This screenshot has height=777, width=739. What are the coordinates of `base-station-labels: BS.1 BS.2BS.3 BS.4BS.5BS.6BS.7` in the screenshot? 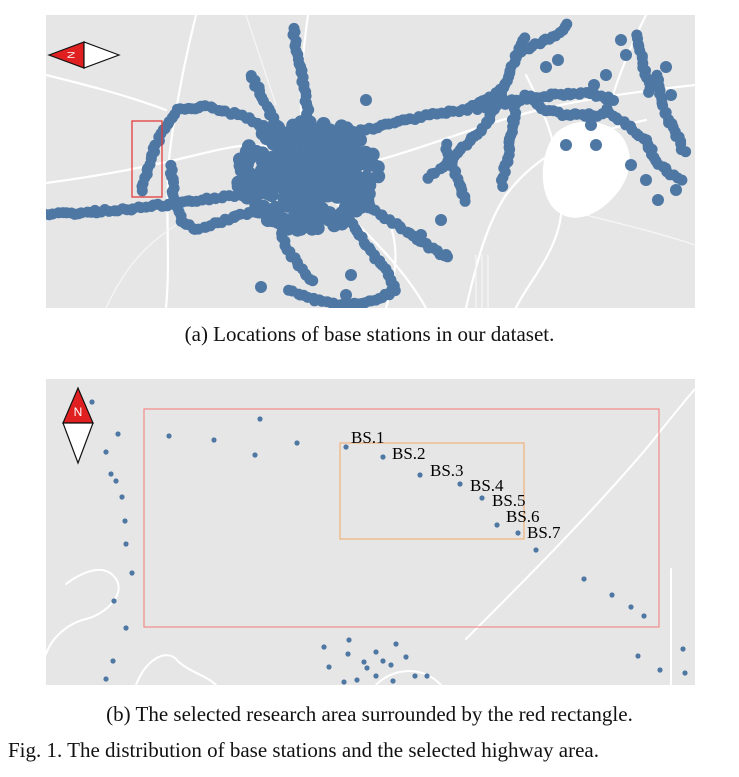 It's located at (456, 485).